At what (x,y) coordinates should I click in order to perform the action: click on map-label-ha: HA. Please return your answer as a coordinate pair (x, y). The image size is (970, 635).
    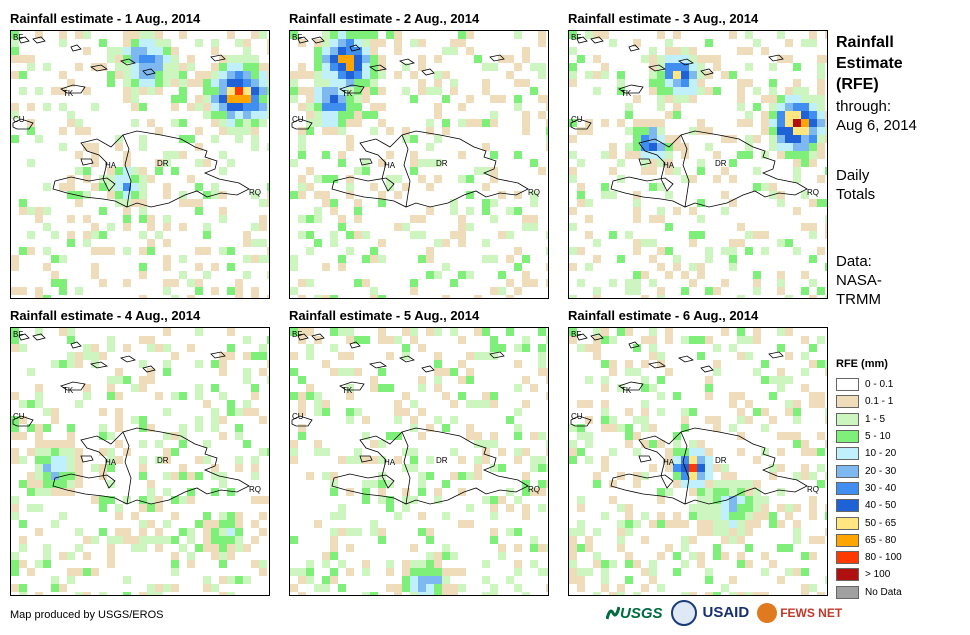
    Looking at the image, I should click on (669, 462).